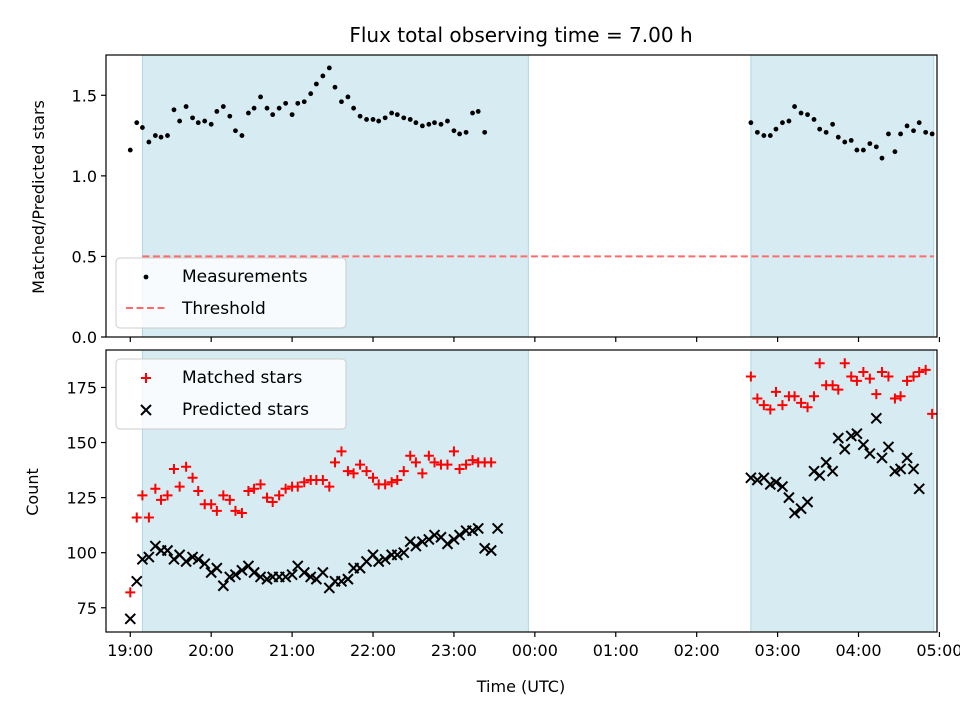  I want to click on y-tick-label: 75, so click(87, 608).